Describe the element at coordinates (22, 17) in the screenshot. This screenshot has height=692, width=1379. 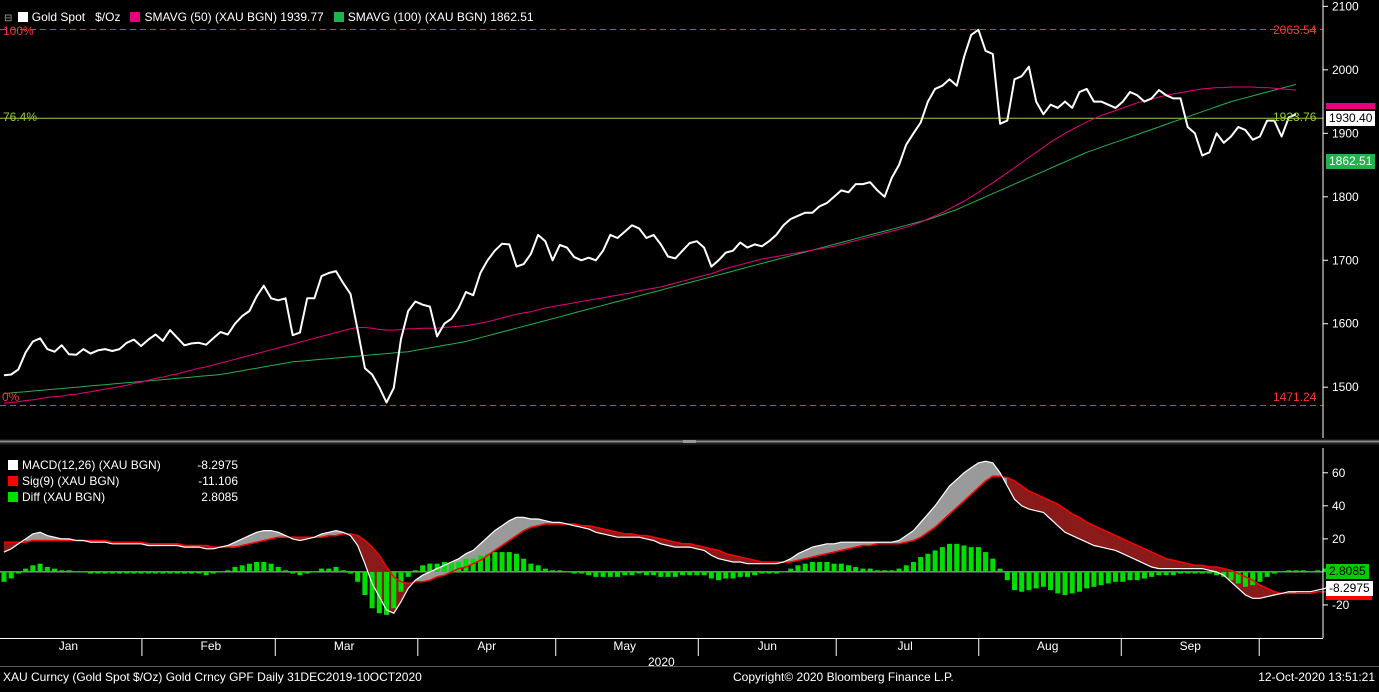
I see `legend-swatch-price` at that location.